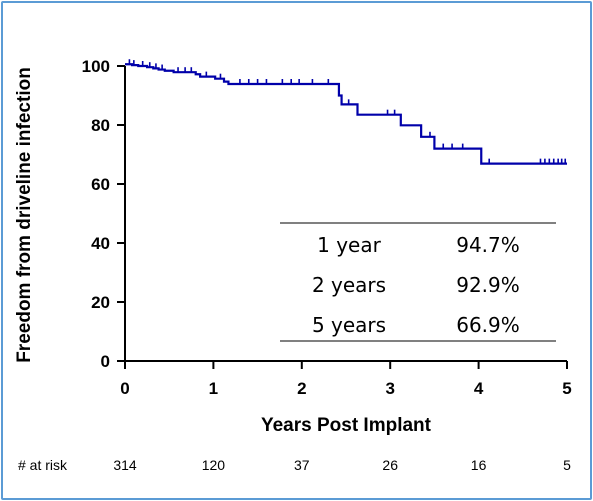  Describe the element at coordinates (349, 285) in the screenshot. I see `table-period: 2 years` at that location.